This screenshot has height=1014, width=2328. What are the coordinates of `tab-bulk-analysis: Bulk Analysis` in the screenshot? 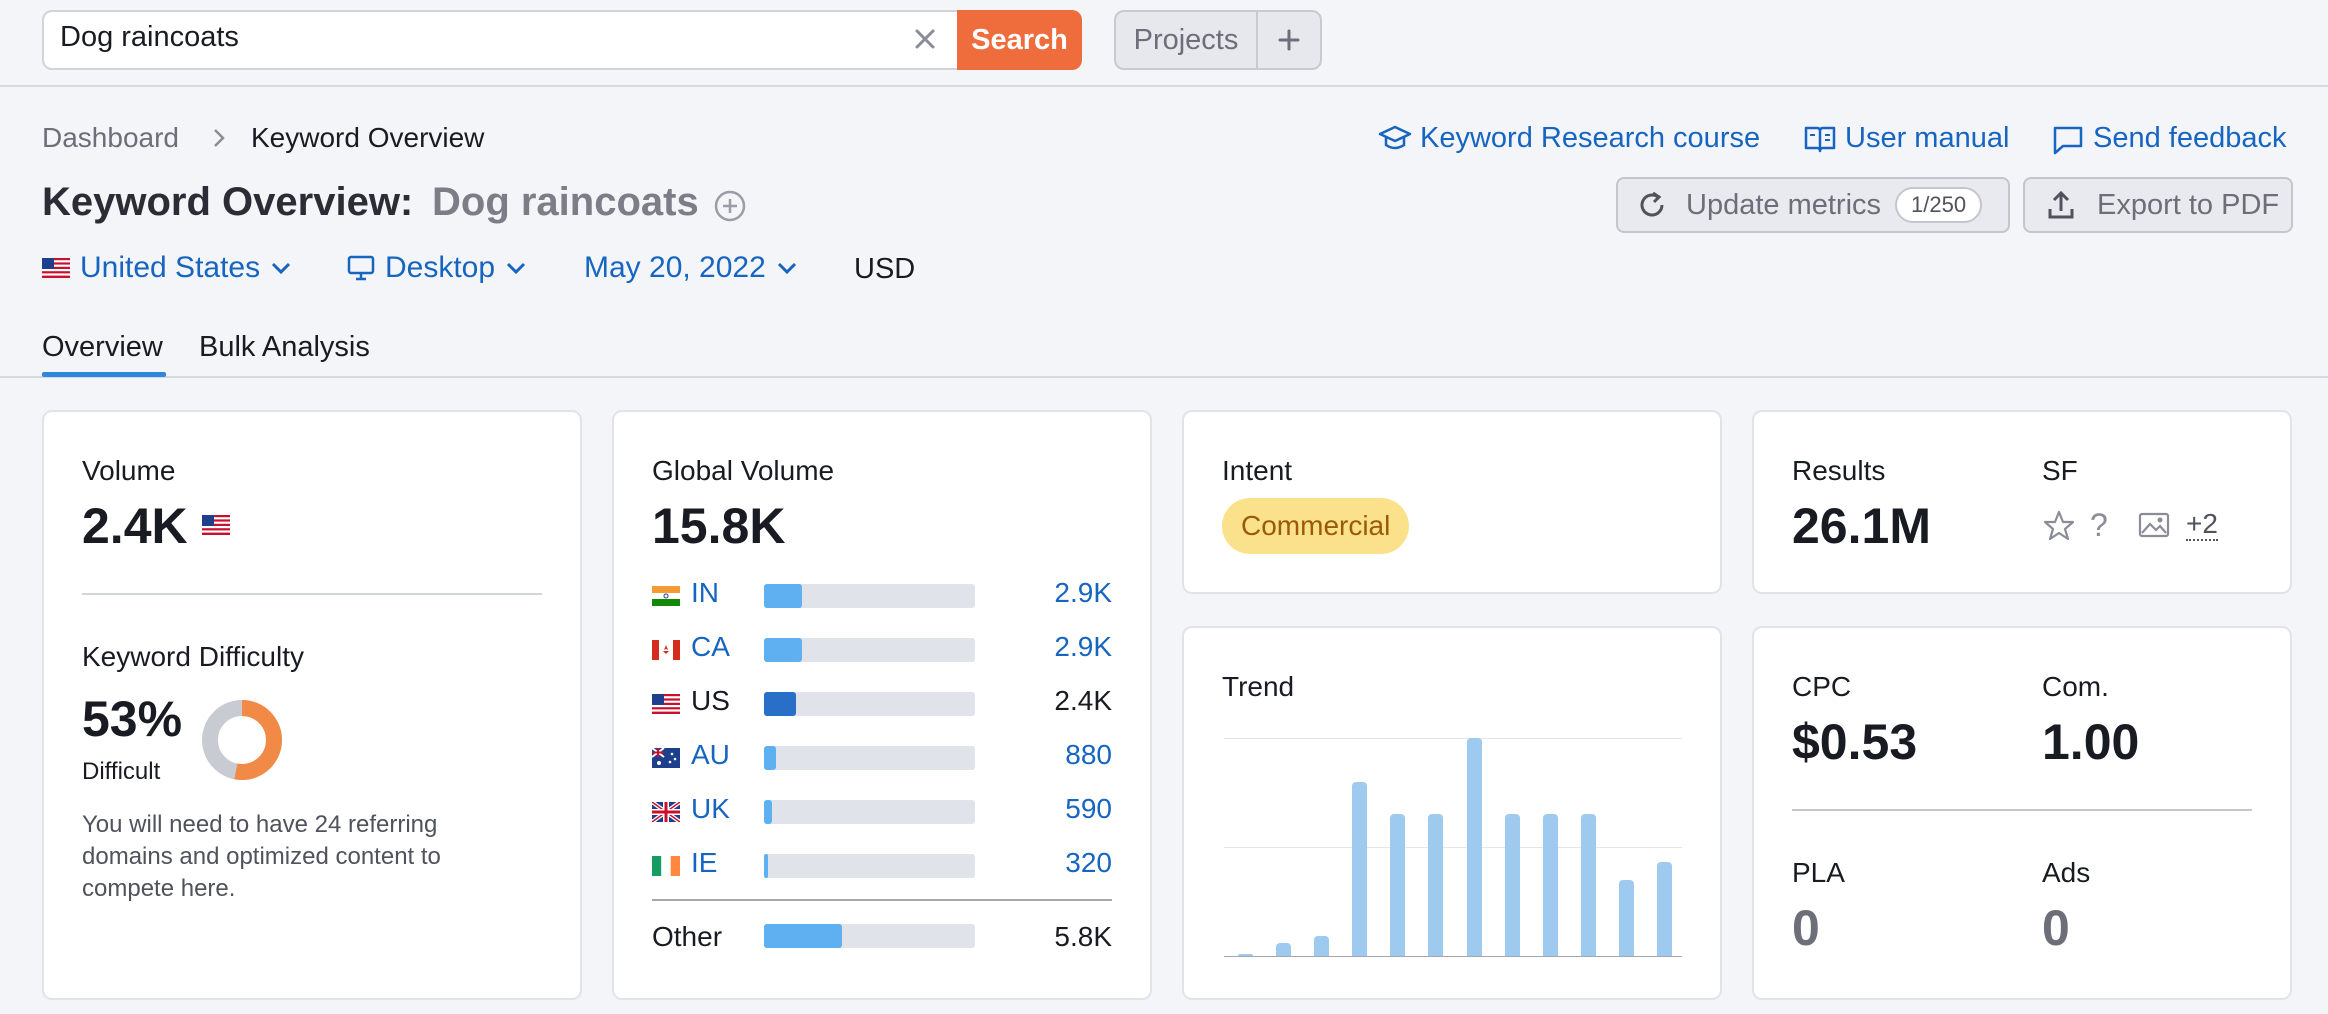 It's located at (284, 347).